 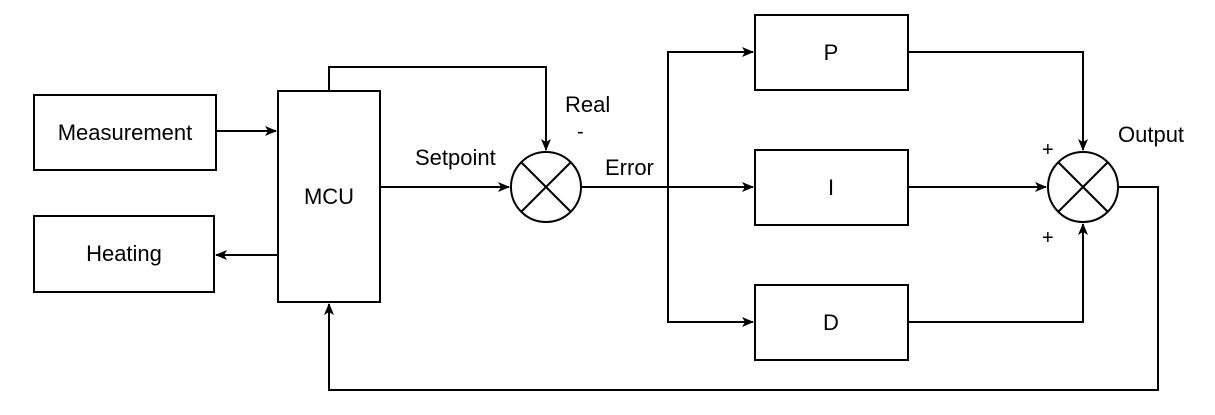 What do you see at coordinates (1048, 238) in the screenshot?
I see `d-plus-sign: +` at bounding box center [1048, 238].